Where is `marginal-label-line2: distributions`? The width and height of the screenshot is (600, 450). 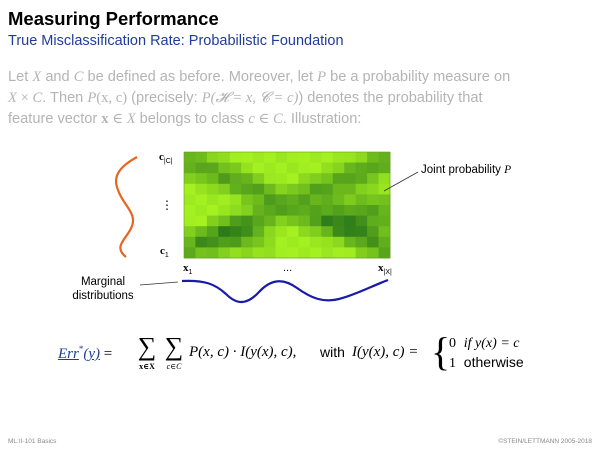
marginal-label-line2: distributions is located at coordinates (103, 296).